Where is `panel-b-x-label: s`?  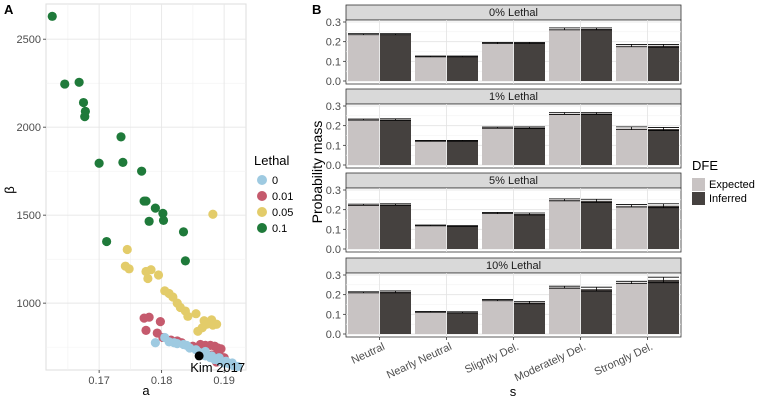 panel-b-x-label: s is located at coordinates (513, 391).